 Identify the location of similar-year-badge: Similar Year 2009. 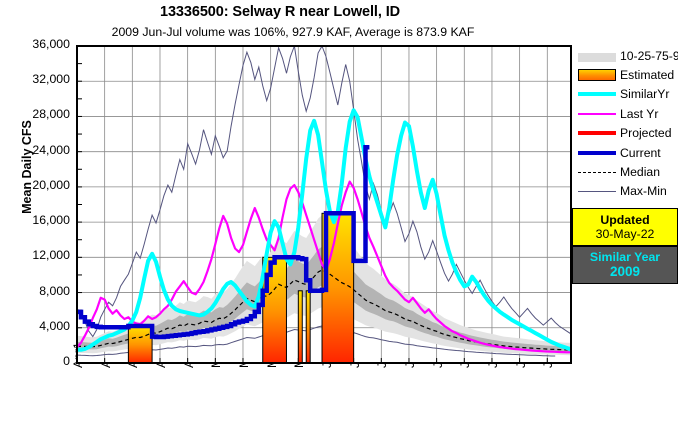
(625, 265).